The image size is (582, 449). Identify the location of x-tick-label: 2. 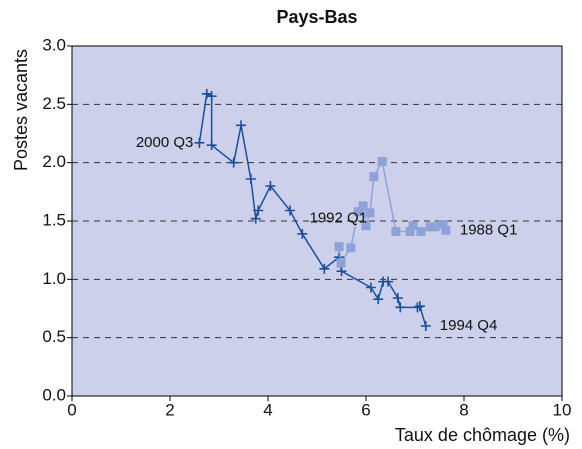
(169, 409).